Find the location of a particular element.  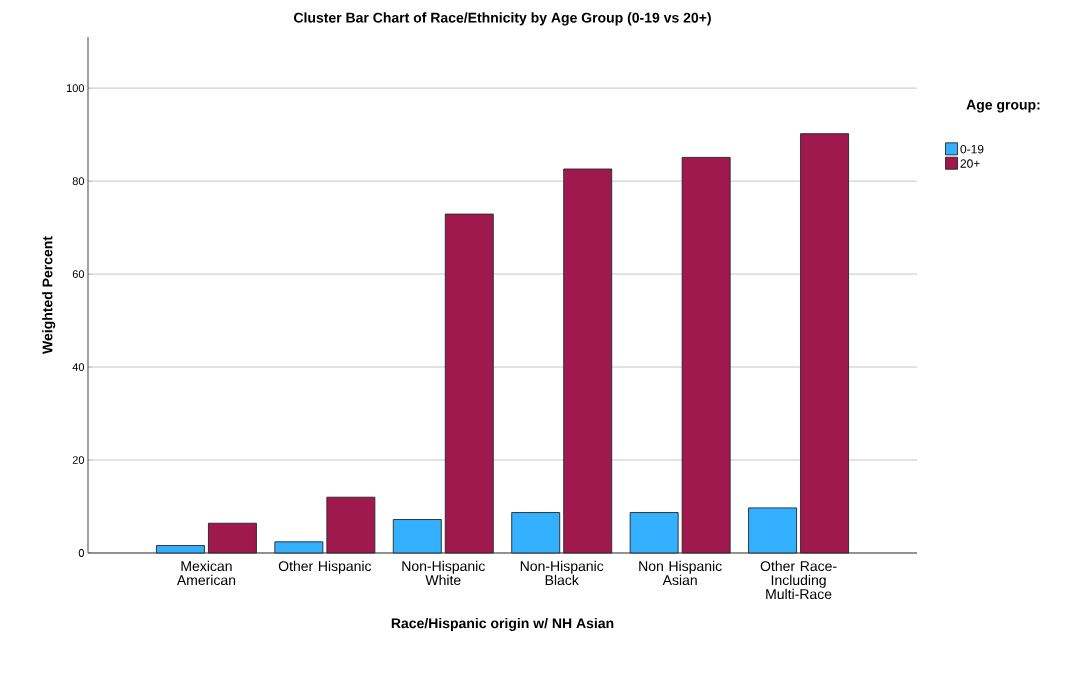

chart-title: Cluster Bar Chart of Race/Ethnicity by Age Group (0-19 vs 20+) is located at coordinates (502, 19).